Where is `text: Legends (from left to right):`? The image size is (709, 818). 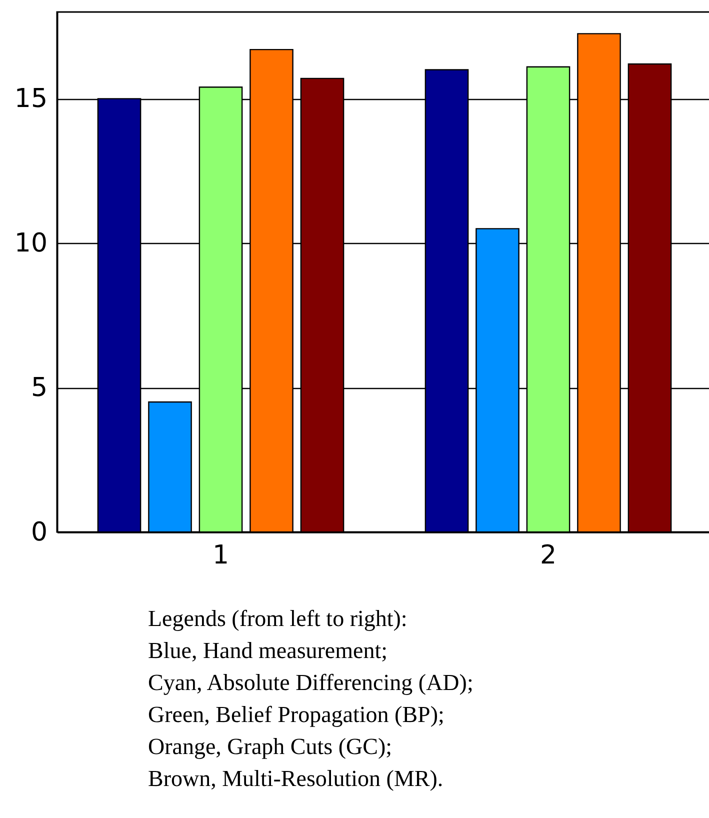 text: Legends (from left to right): is located at coordinates (278, 619).